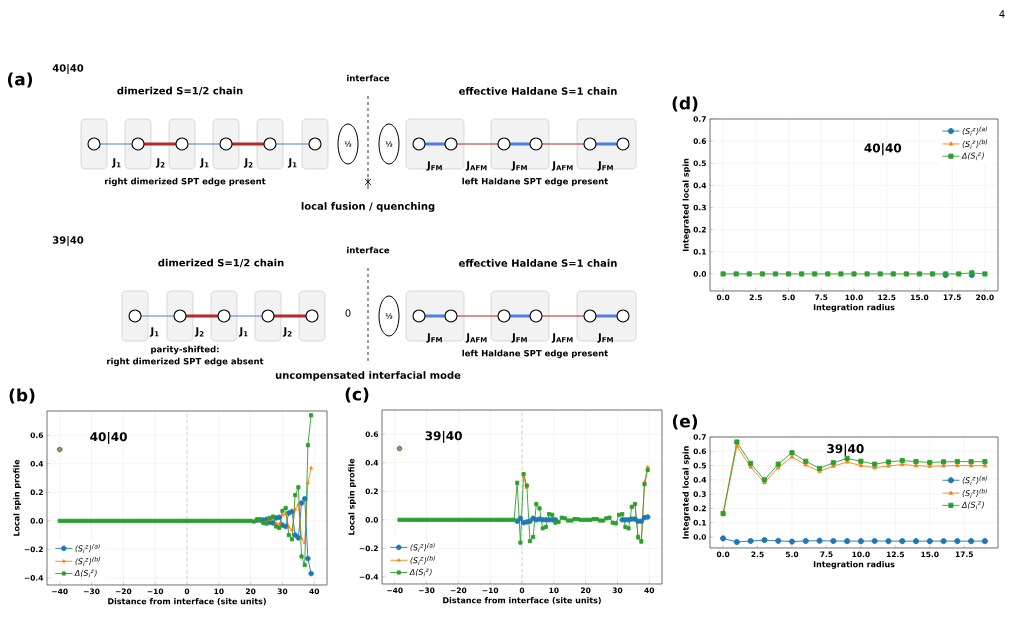  I want to click on text: 4, so click(1002, 14).